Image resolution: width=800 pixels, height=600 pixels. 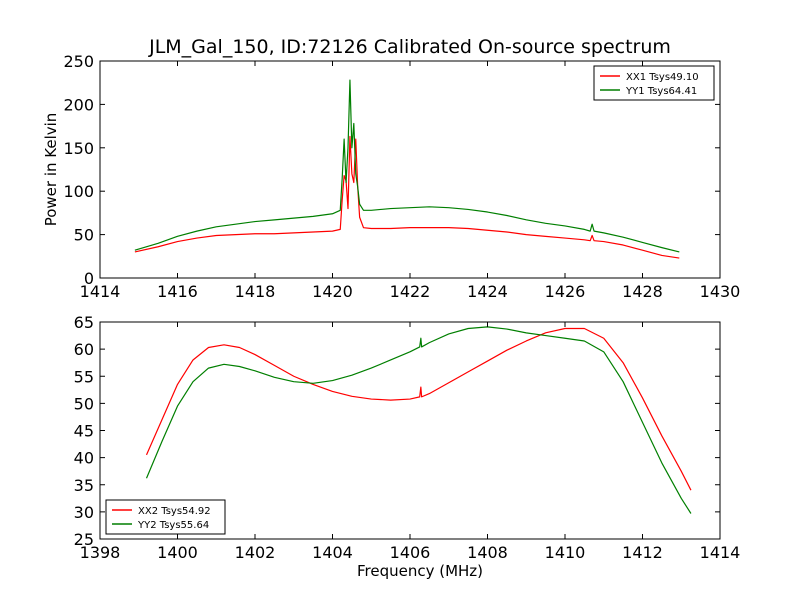 I want to click on legend-label: YY1 Tsys64.41, so click(x=661, y=91).